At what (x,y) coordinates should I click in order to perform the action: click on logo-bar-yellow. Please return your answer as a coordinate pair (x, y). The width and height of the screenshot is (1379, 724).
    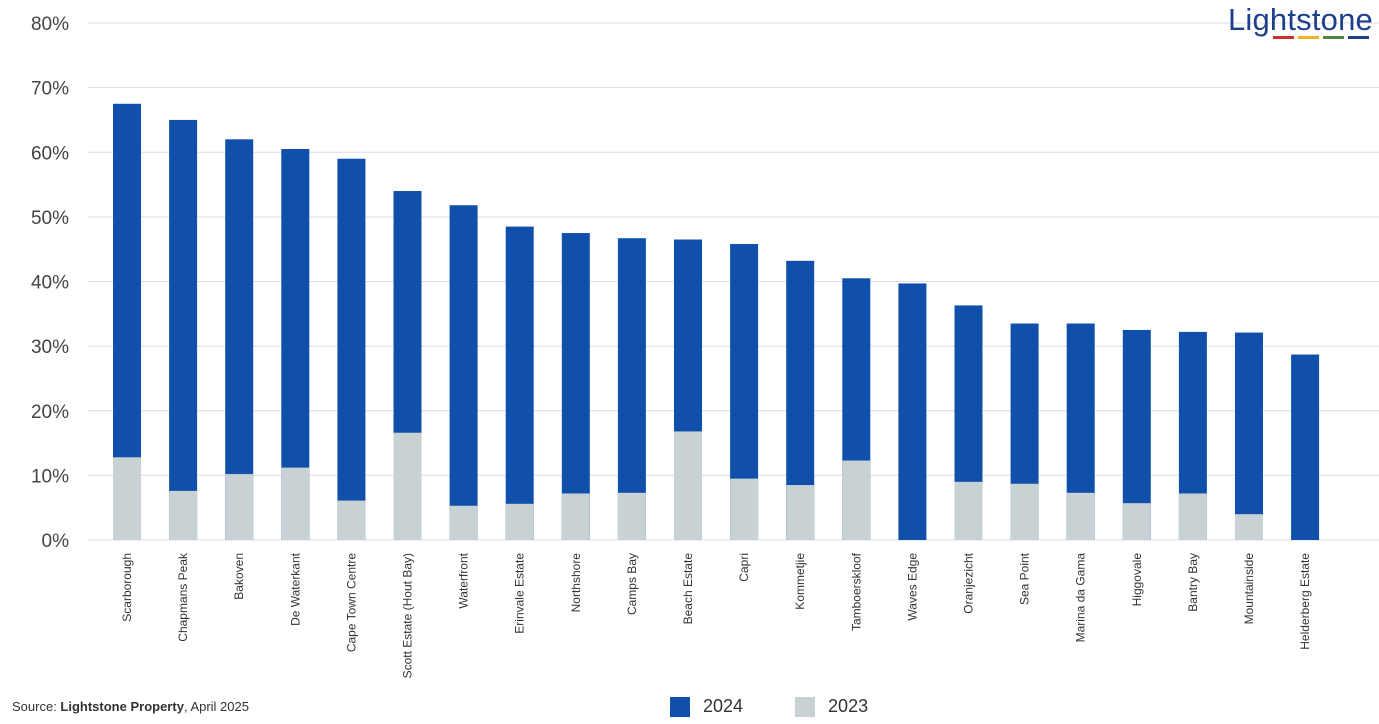
    Looking at the image, I should click on (1308, 37).